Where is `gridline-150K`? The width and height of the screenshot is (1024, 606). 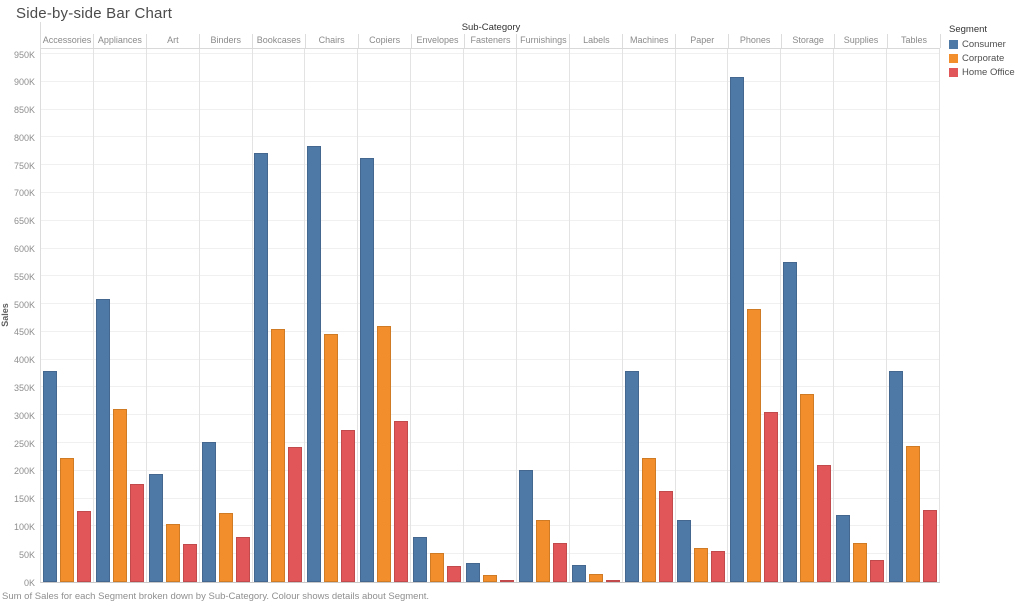
gridline-150K is located at coordinates (490, 498).